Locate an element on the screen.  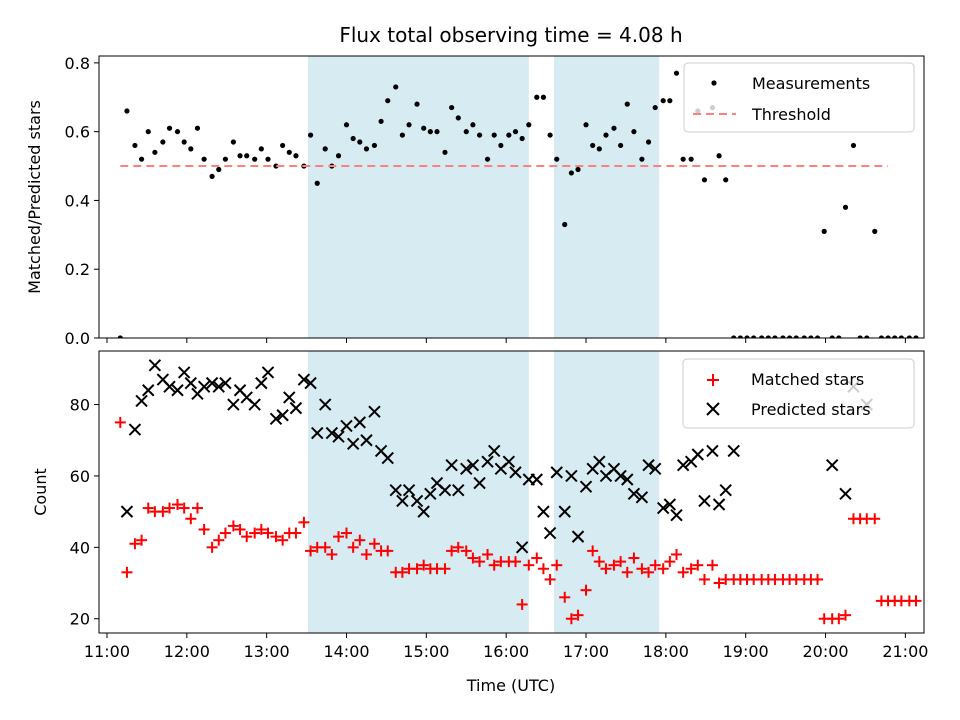
legend-matched-marker is located at coordinates (713, 380).